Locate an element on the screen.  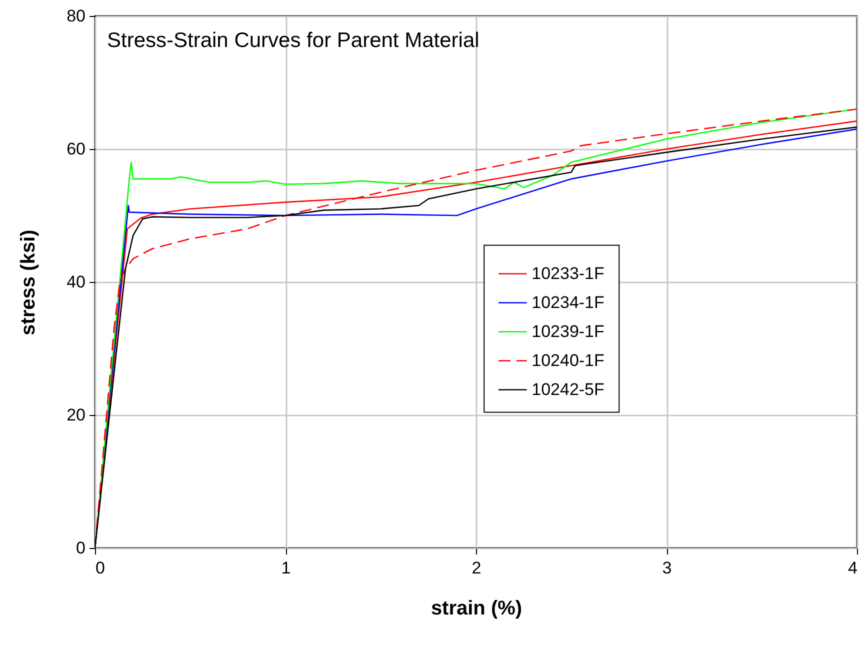
legend-label: 10239-1F is located at coordinates (568, 331).